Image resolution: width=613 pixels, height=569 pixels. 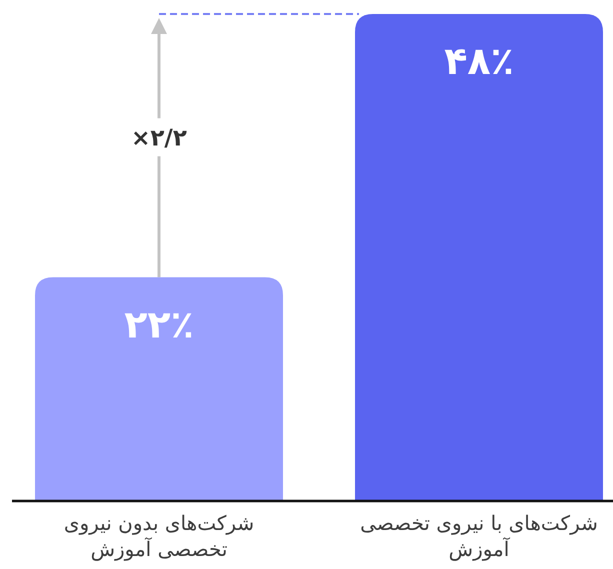 What do you see at coordinates (479, 61) in the screenshot?
I see `data-label: ۴۸٪` at bounding box center [479, 61].